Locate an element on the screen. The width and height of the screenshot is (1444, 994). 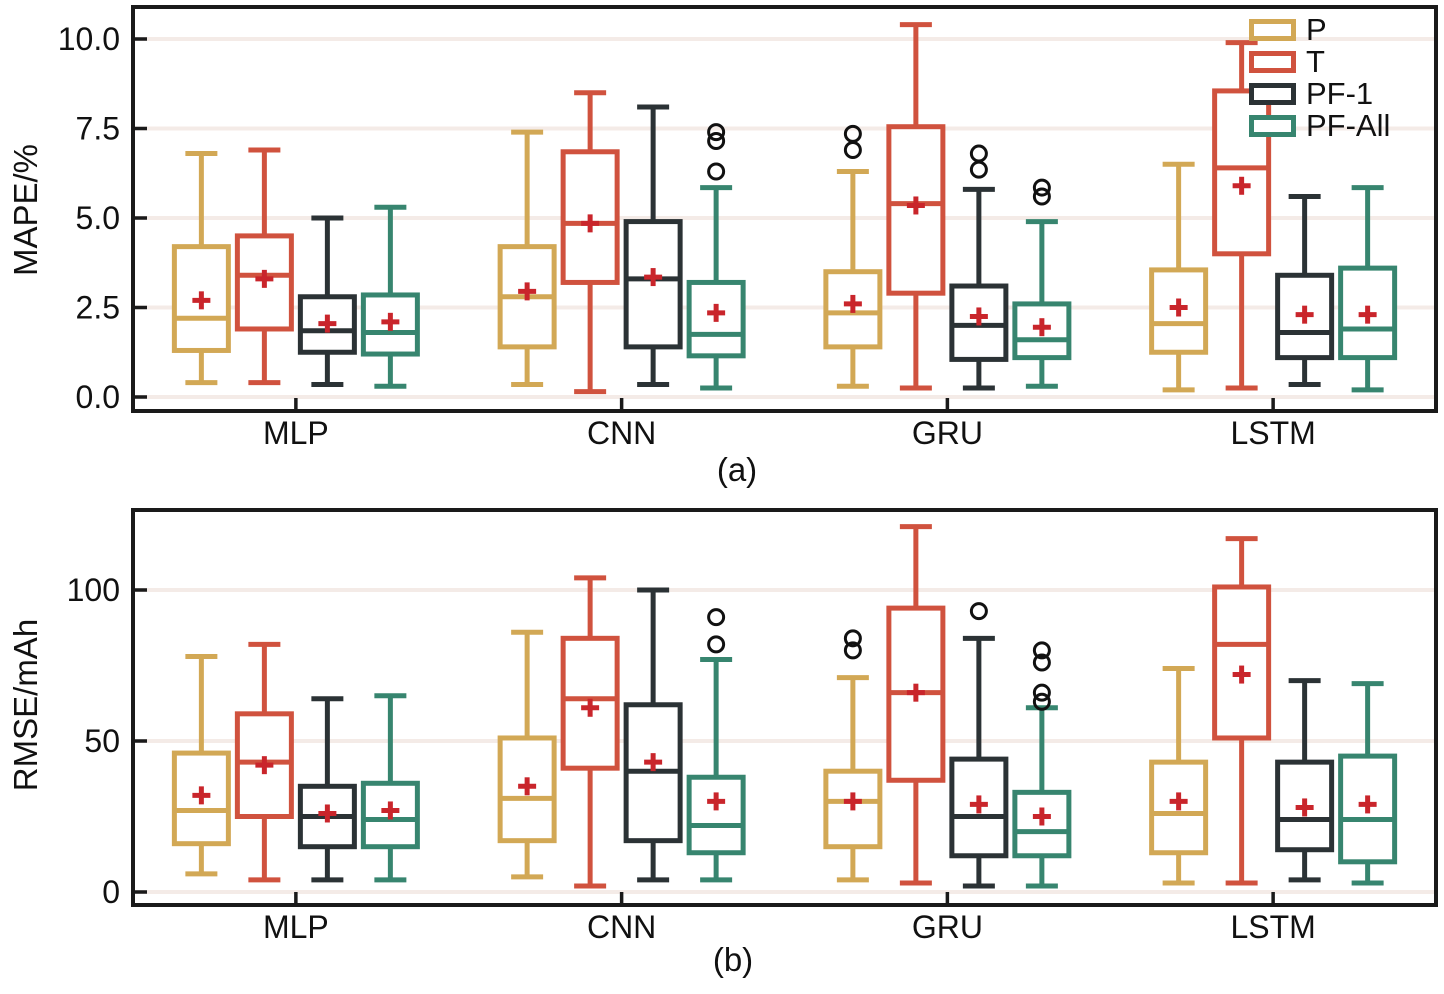
legend-label-T: T is located at coordinates (1315, 61).